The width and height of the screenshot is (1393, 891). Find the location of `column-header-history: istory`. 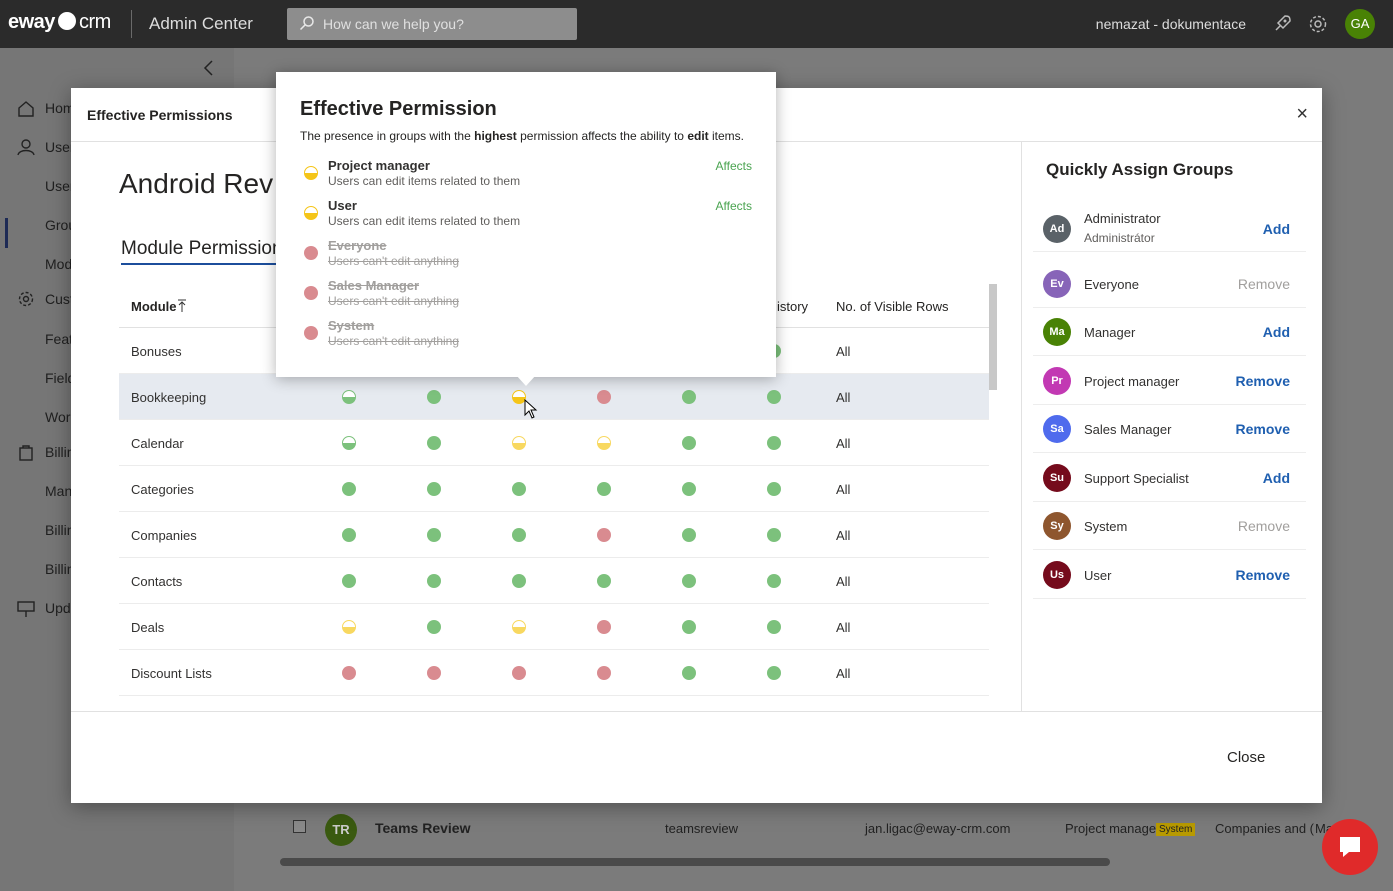

column-header-history: istory is located at coordinates (793, 306).